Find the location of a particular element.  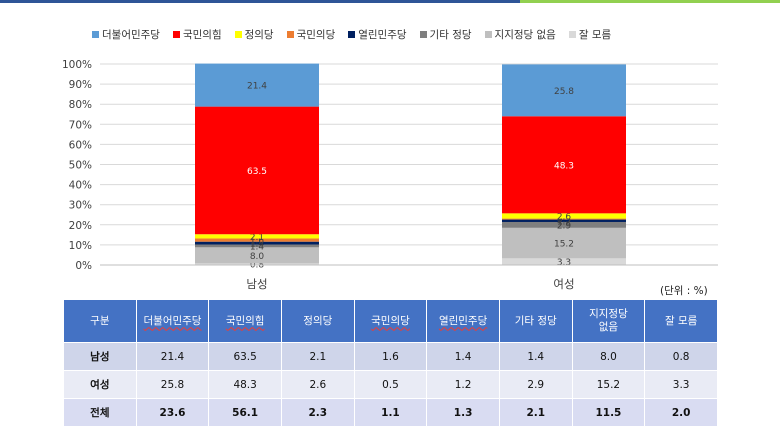

table-cell: 전체 is located at coordinates (100, 412).